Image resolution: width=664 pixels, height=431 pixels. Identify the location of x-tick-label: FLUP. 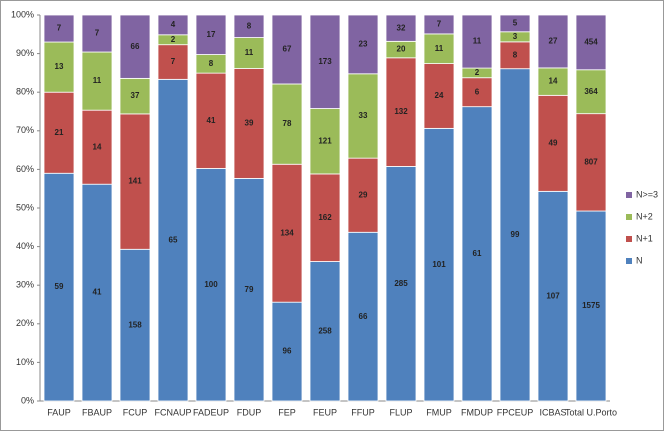
(400, 412).